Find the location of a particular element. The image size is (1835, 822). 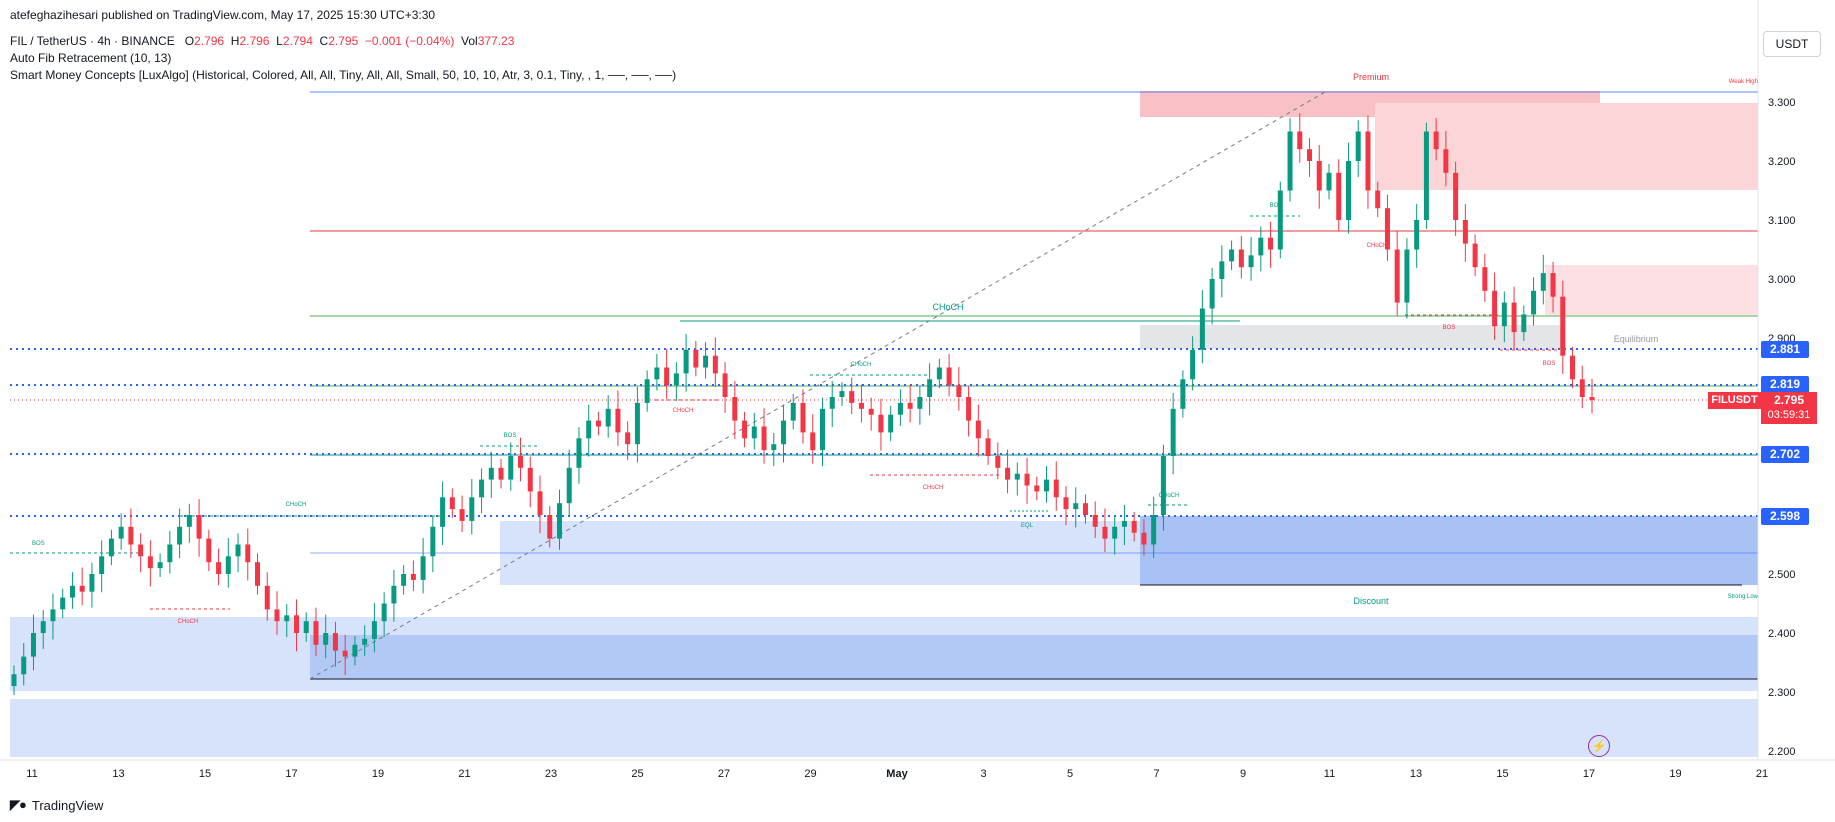

volume-label: Vol is located at coordinates (469, 41).